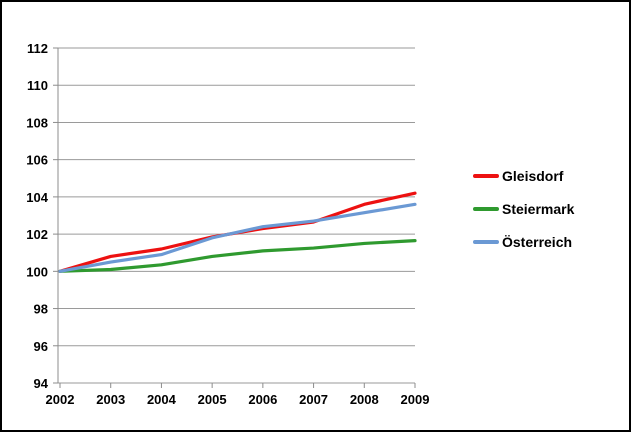 Image resolution: width=631 pixels, height=432 pixels. Describe the element at coordinates (60, 399) in the screenshot. I see `x-tick-label: 2002` at that location.